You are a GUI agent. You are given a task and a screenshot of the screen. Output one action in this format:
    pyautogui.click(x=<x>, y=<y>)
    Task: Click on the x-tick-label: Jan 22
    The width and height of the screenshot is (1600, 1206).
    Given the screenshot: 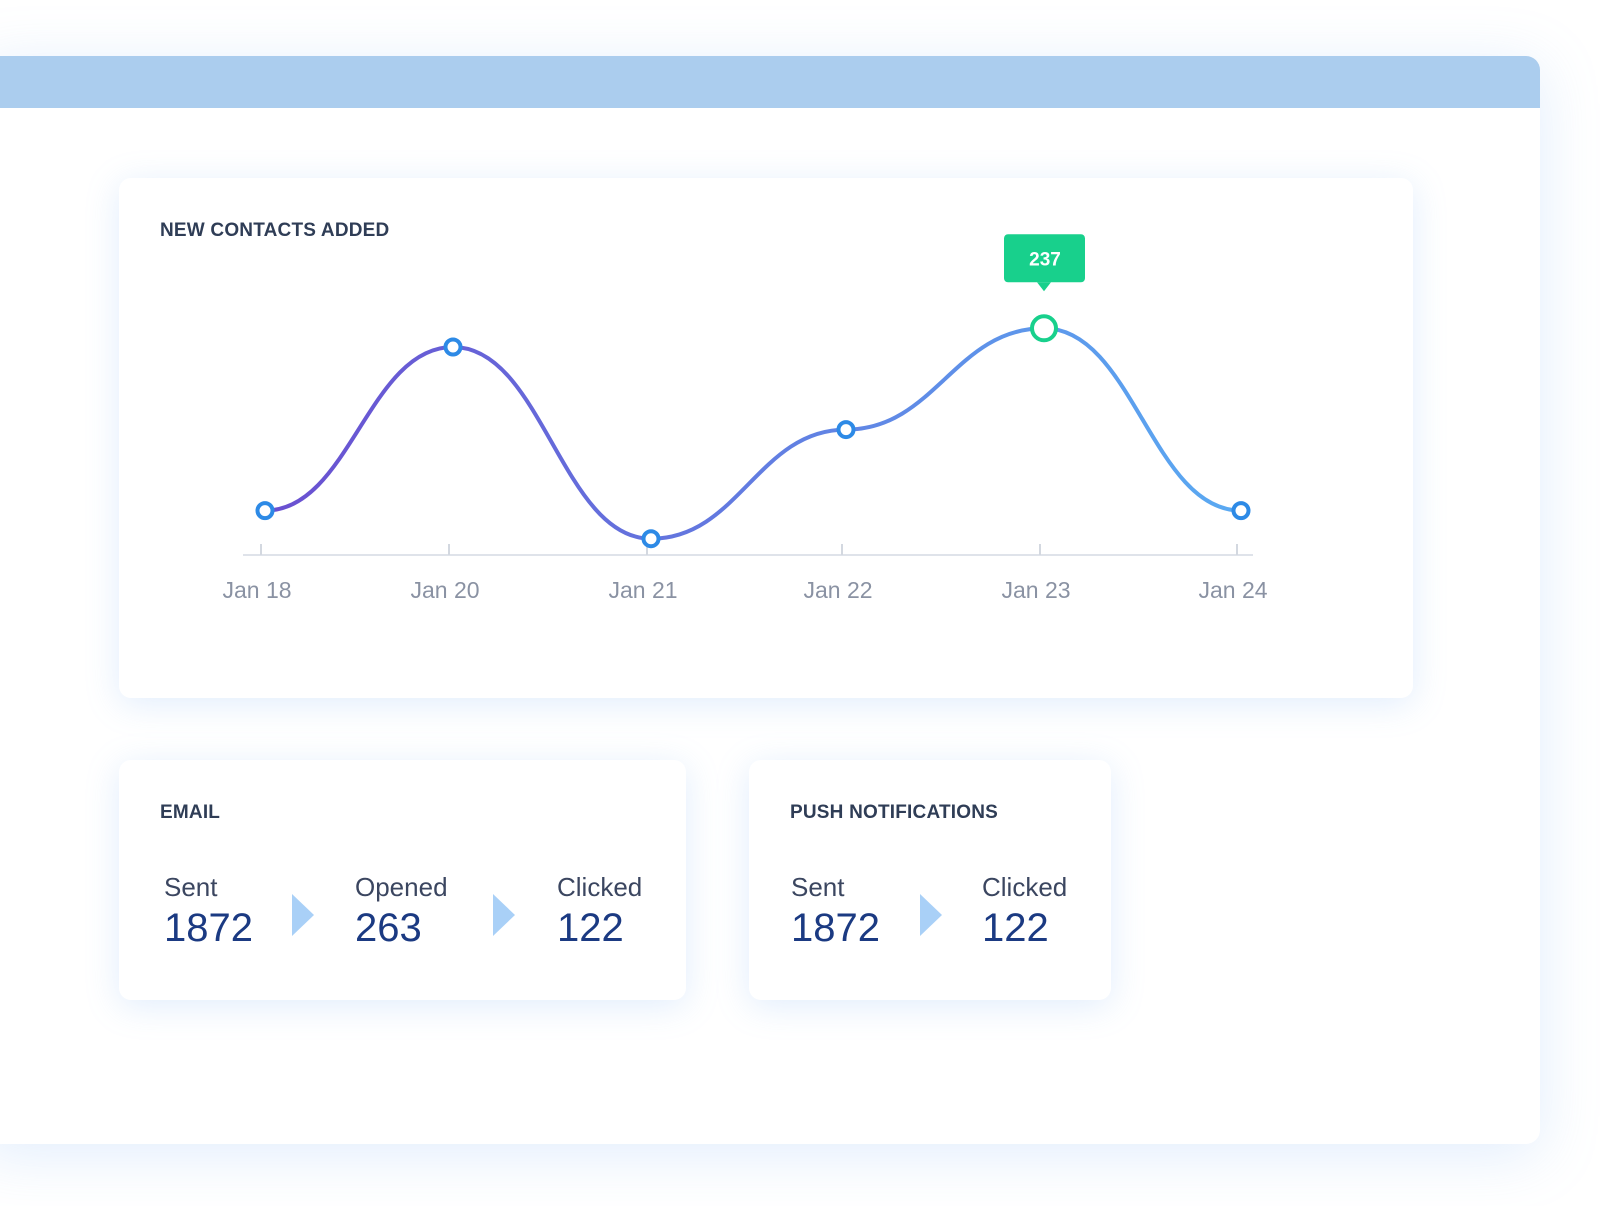 What is the action you would take?
    pyautogui.click(x=837, y=590)
    